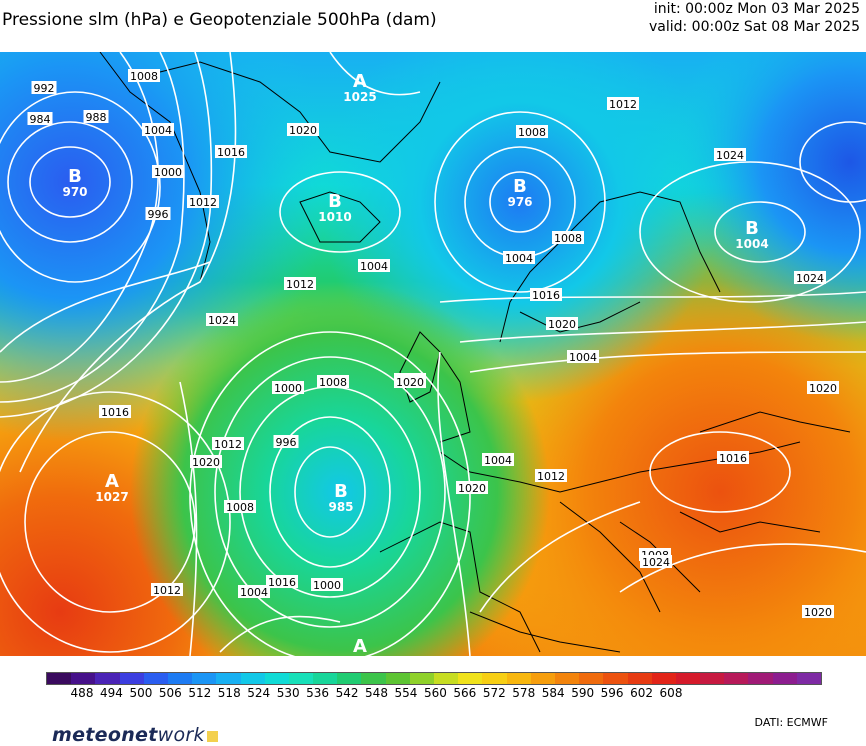  I want to click on logo-square-icon, so click(212, 736).